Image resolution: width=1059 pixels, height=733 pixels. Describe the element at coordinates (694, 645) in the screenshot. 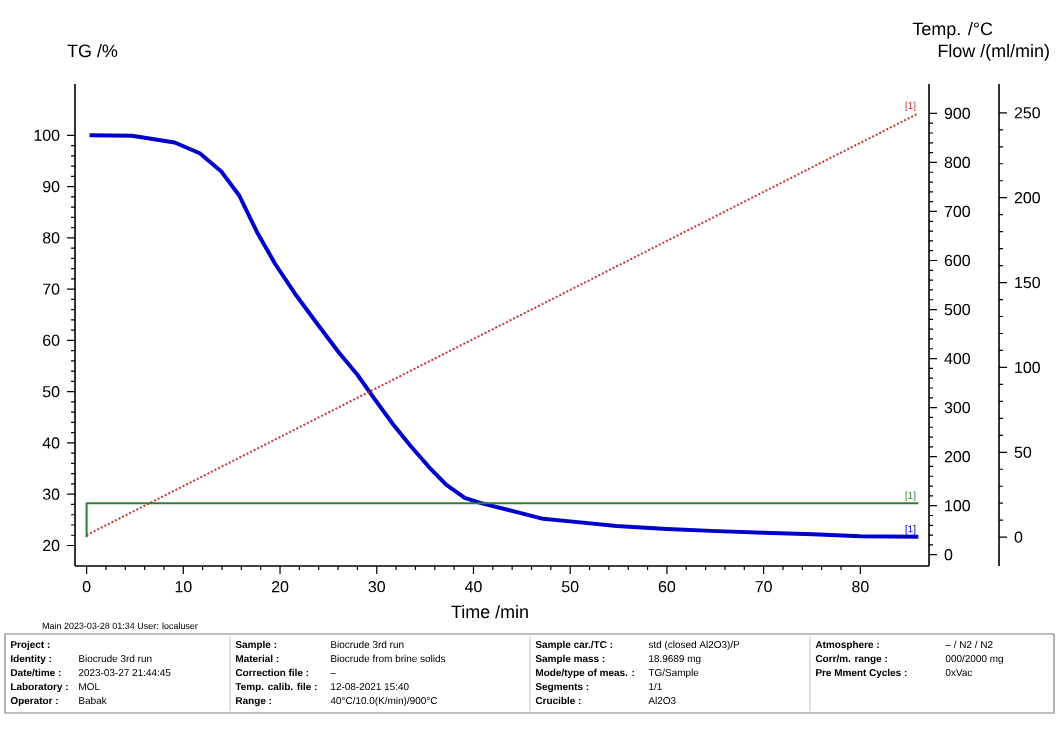

I see `text: std (closed Al2O3)/P` at that location.